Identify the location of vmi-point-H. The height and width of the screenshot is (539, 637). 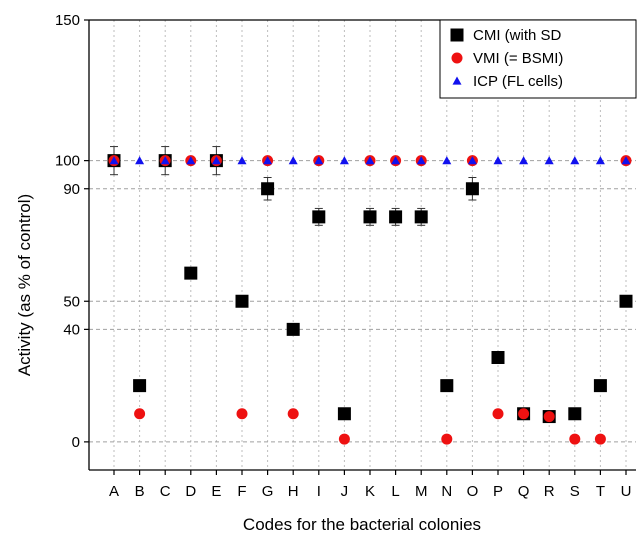
(293, 414).